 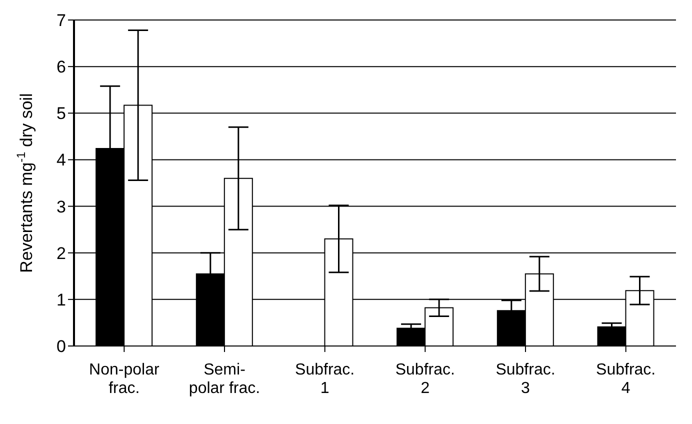 What do you see at coordinates (325, 379) in the screenshot?
I see `x-tick-label: Subfrac. 1` at bounding box center [325, 379].